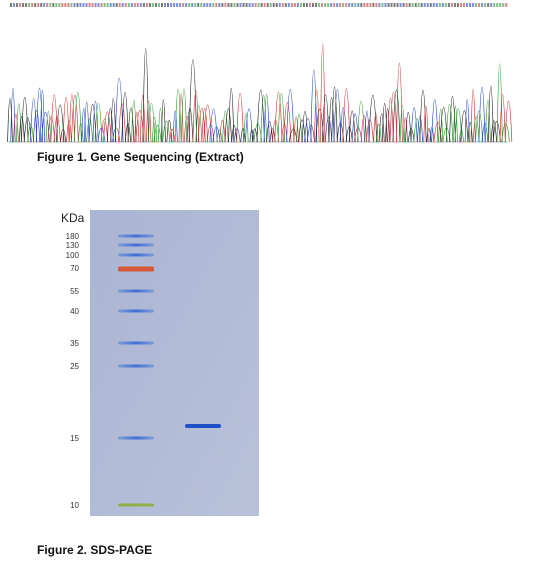 This screenshot has width=552, height=565. Describe the element at coordinates (94, 550) in the screenshot. I see `figure-caption: Figure 2. SDS-PAGE` at that location.